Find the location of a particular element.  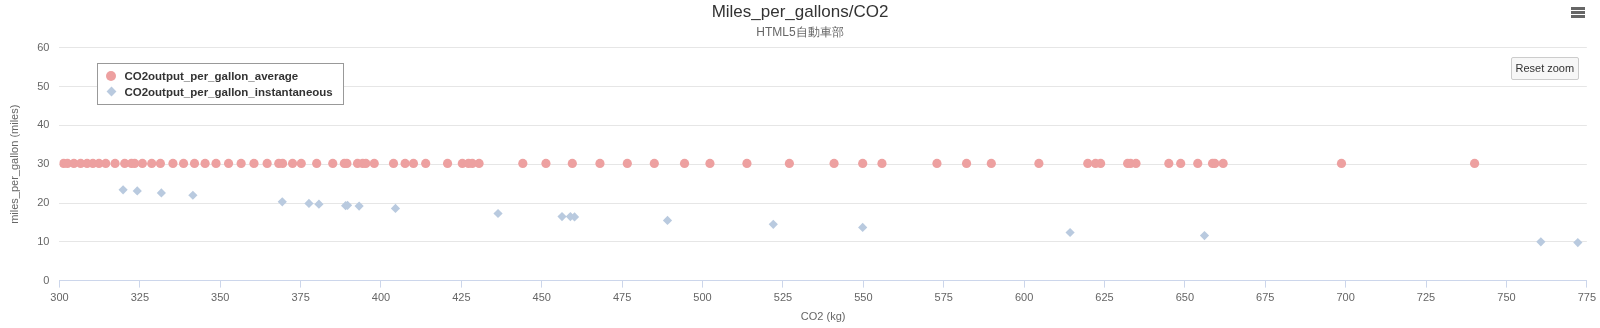

x-tick-label: 475 is located at coordinates (622, 297).